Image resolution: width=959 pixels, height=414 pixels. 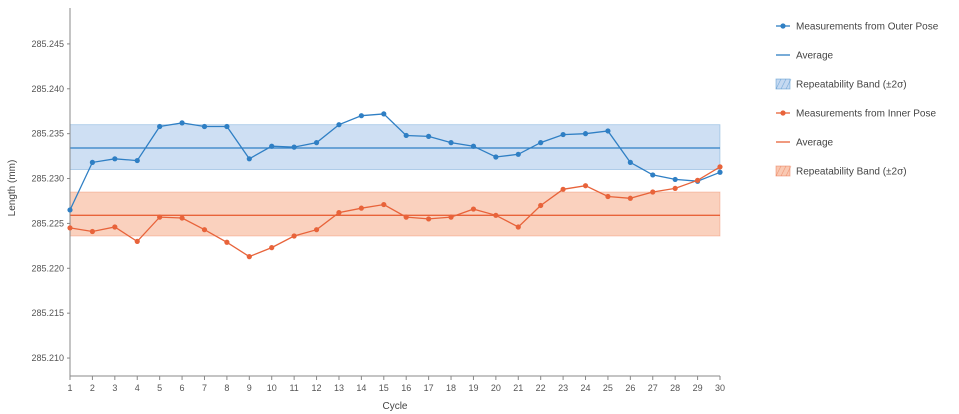 What do you see at coordinates (698, 388) in the screenshot?
I see `x-tick-label: 29` at bounding box center [698, 388].